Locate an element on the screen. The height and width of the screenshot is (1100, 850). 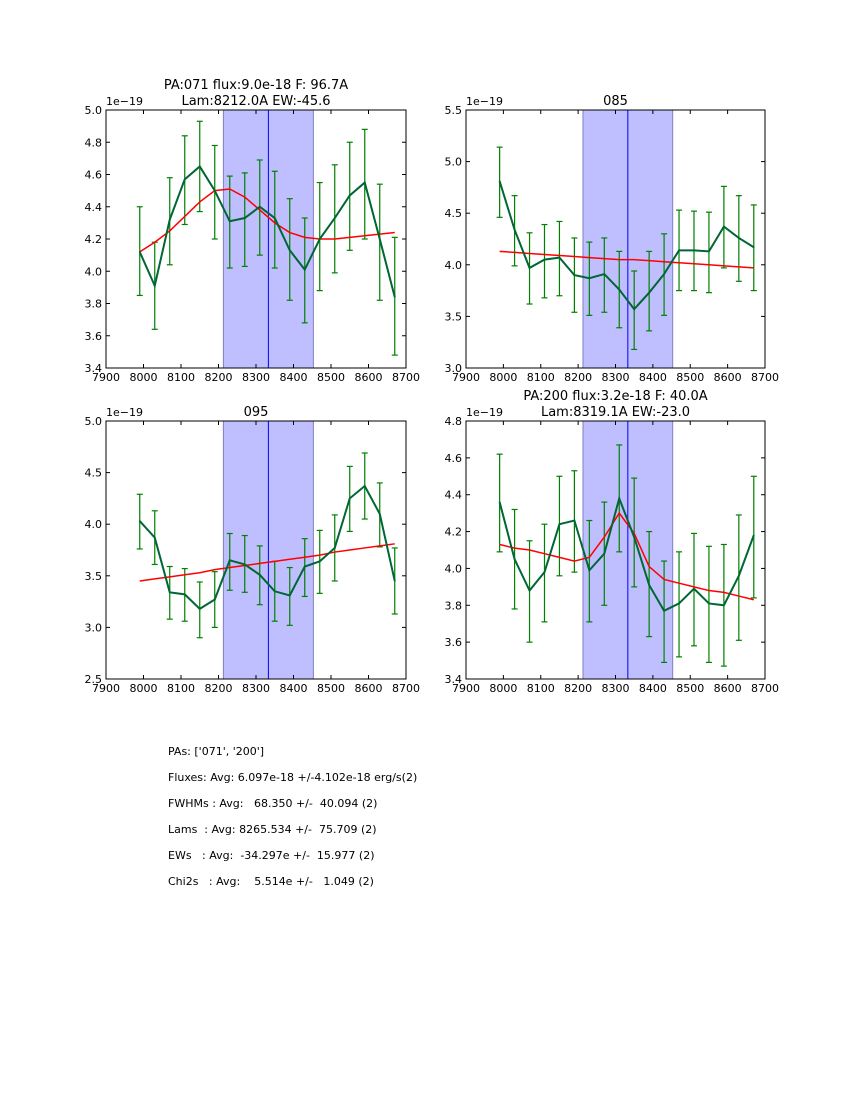
stats-ews: EWs : Avg: -34.297e +/- 15.977 (2) is located at coordinates (271, 855).